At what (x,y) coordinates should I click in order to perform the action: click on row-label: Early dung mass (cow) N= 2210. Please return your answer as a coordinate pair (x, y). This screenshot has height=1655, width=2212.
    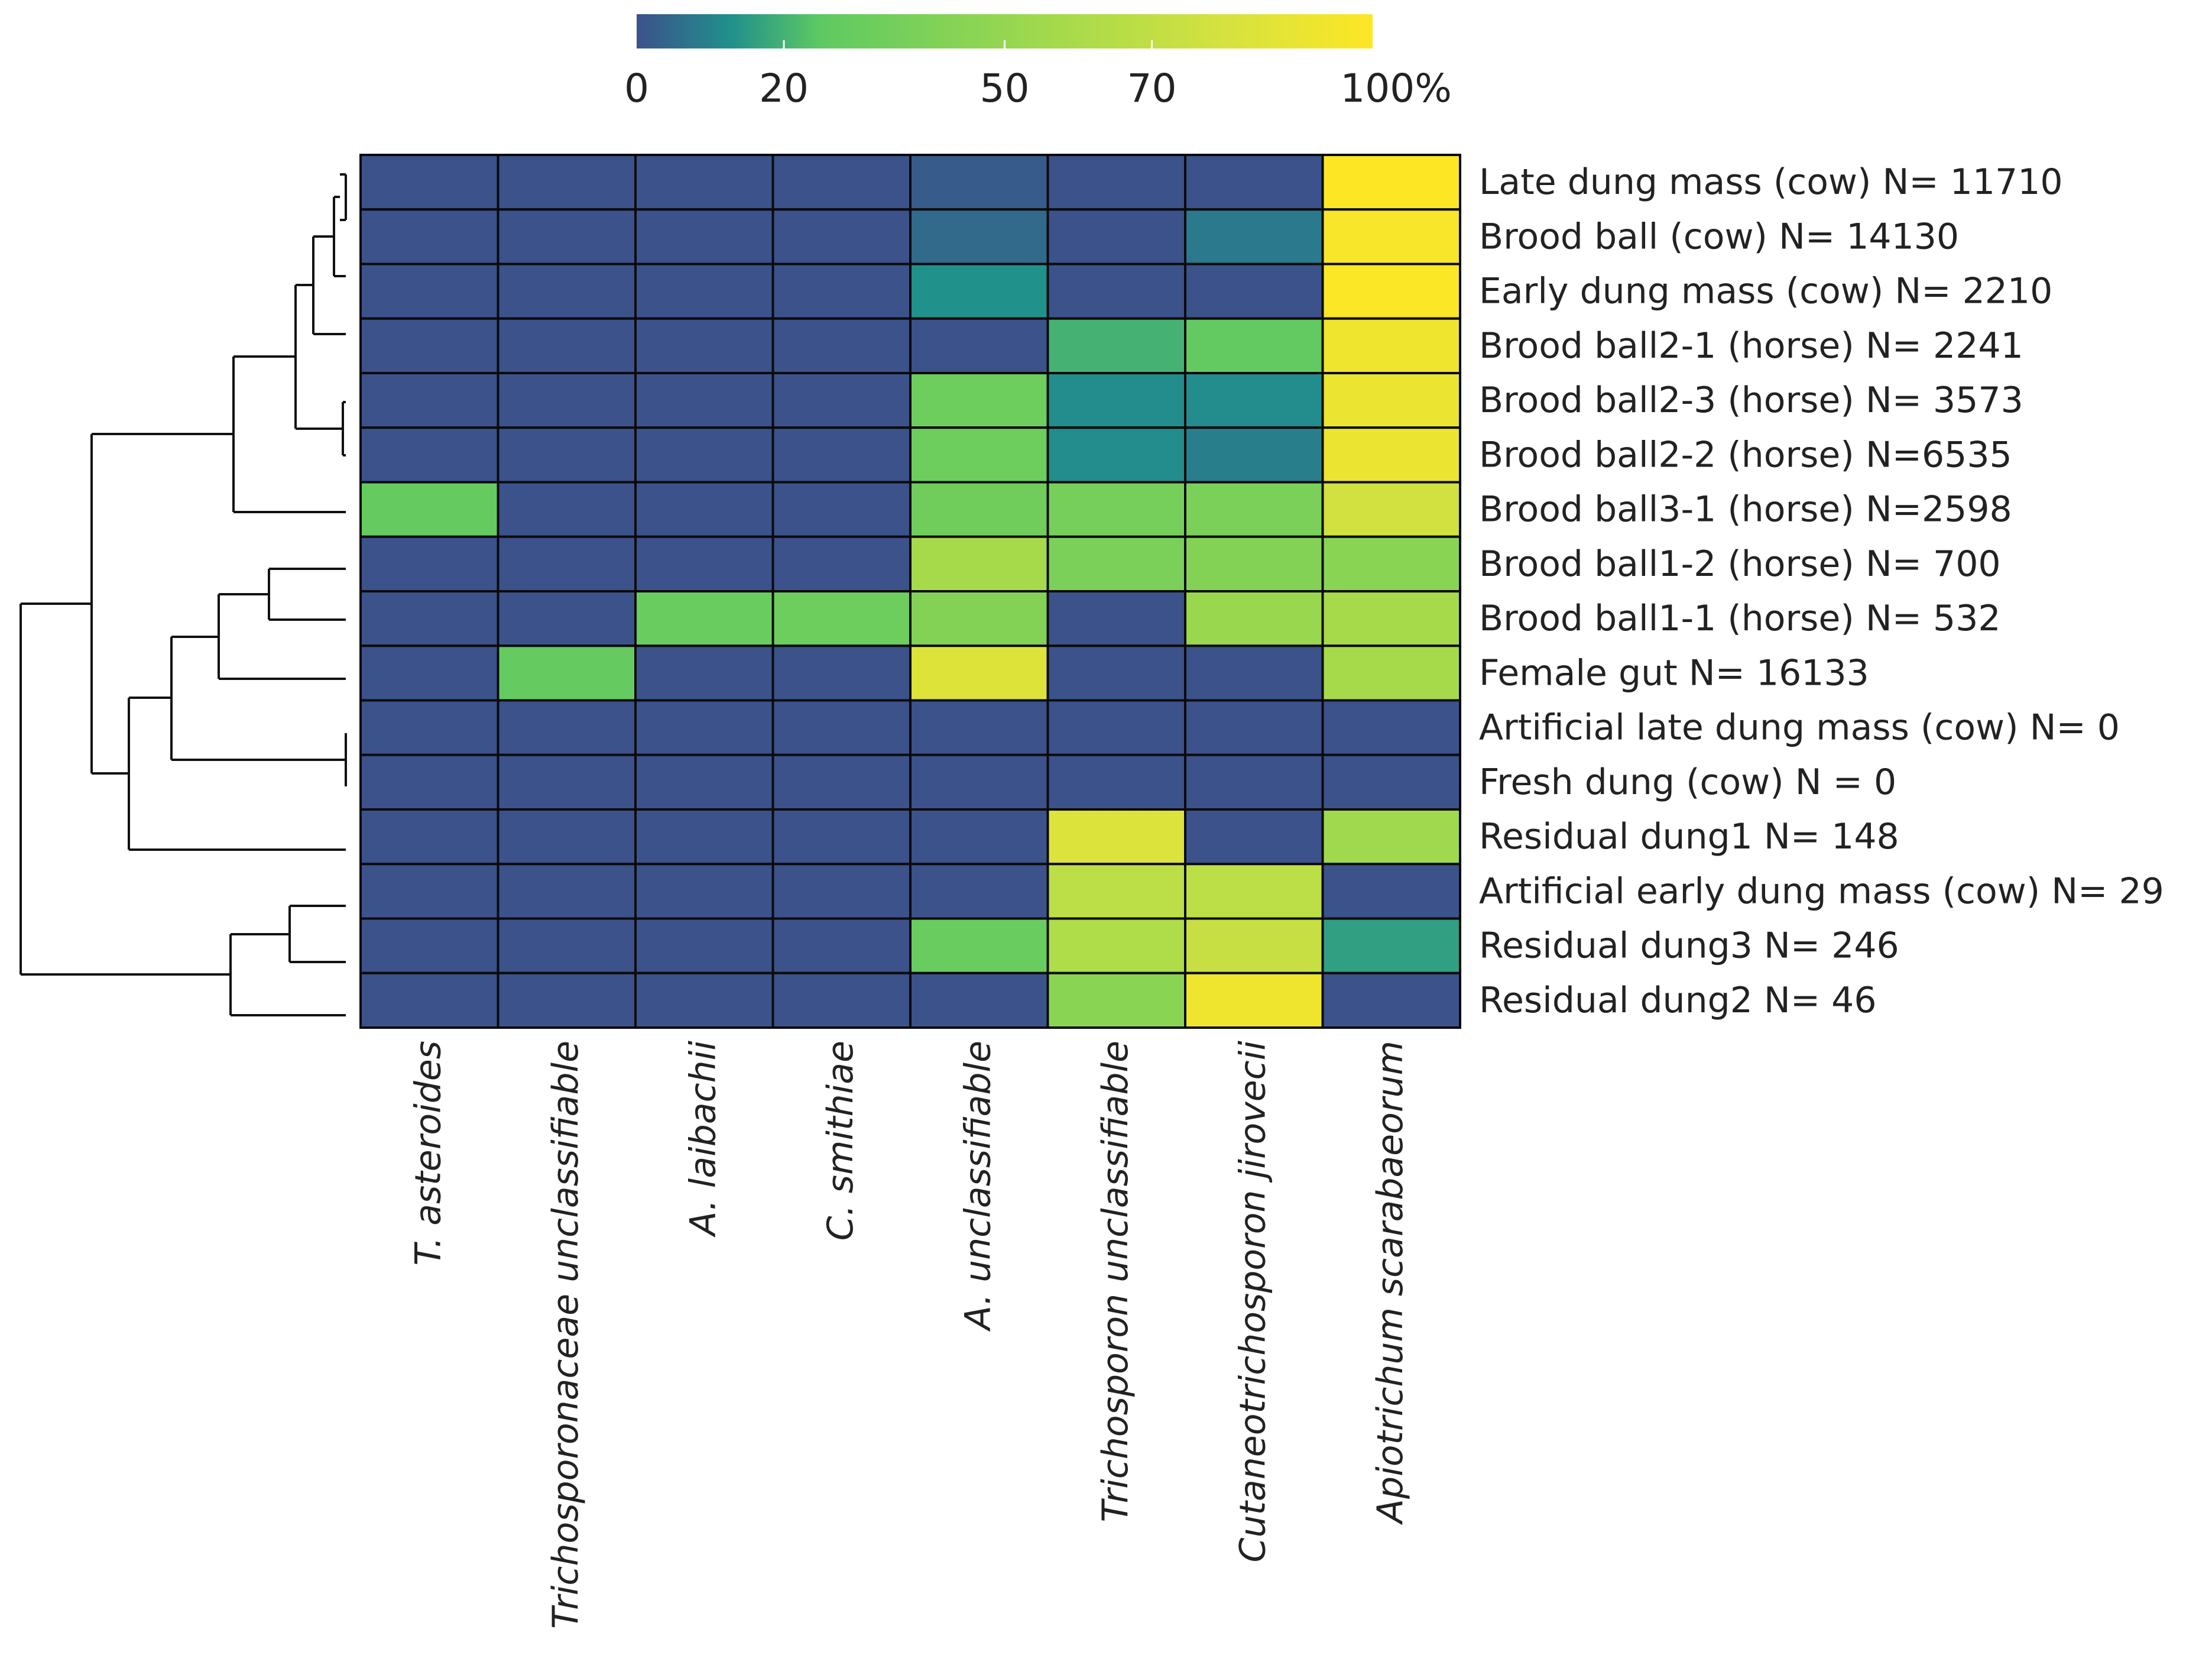
    Looking at the image, I should click on (1765, 291).